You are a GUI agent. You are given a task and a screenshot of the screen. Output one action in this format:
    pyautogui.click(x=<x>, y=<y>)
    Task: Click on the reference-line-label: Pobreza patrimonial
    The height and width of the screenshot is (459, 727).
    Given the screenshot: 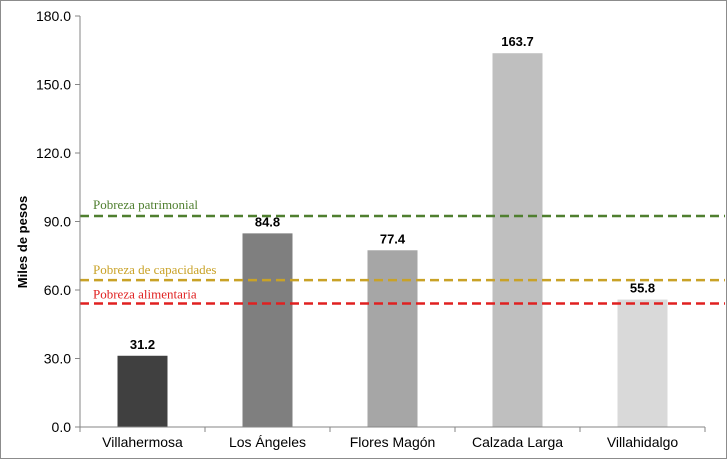 What is the action you would take?
    pyautogui.click(x=145, y=204)
    